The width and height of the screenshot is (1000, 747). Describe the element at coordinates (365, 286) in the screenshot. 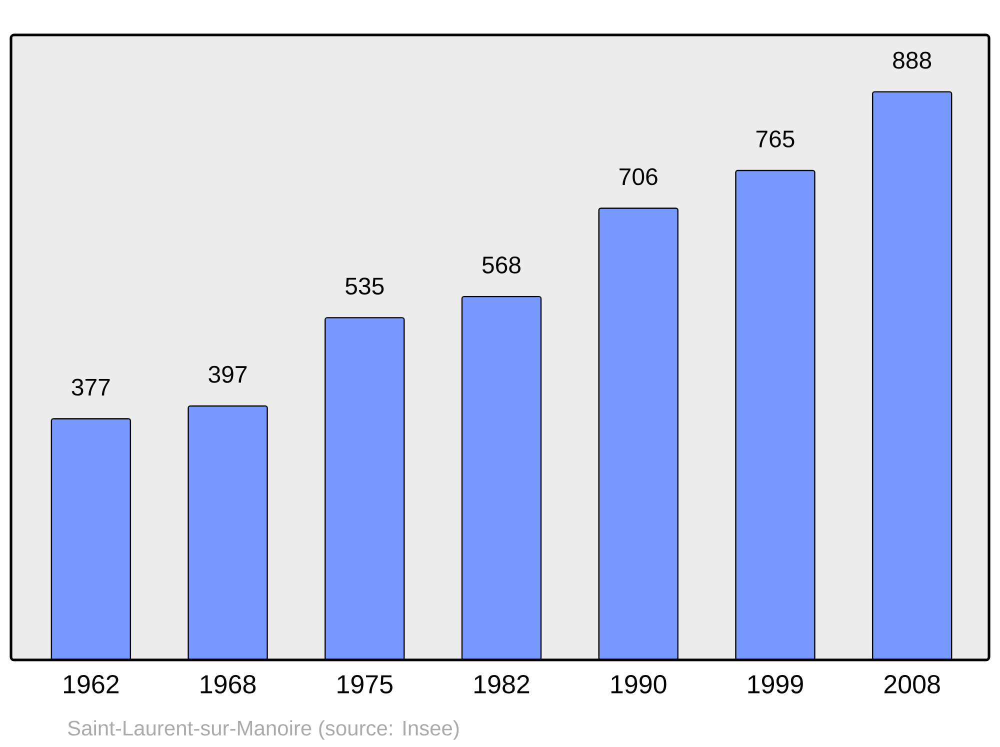

I see `data-label: 535` at that location.